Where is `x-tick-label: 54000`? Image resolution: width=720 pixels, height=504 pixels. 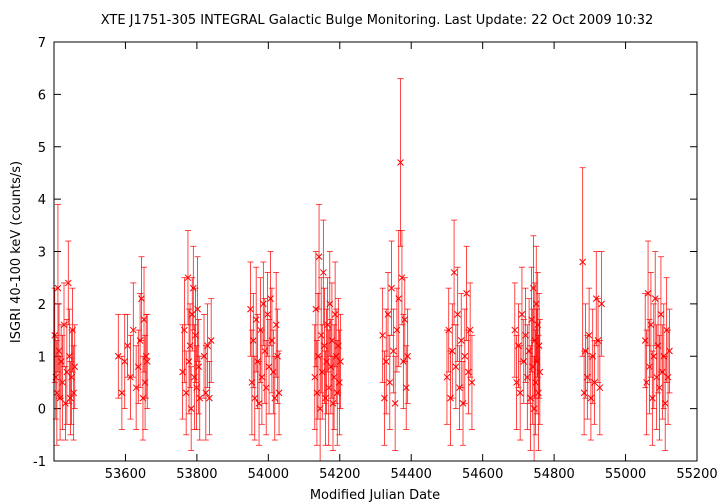 x-tick-label: 54000 is located at coordinates (268, 474).